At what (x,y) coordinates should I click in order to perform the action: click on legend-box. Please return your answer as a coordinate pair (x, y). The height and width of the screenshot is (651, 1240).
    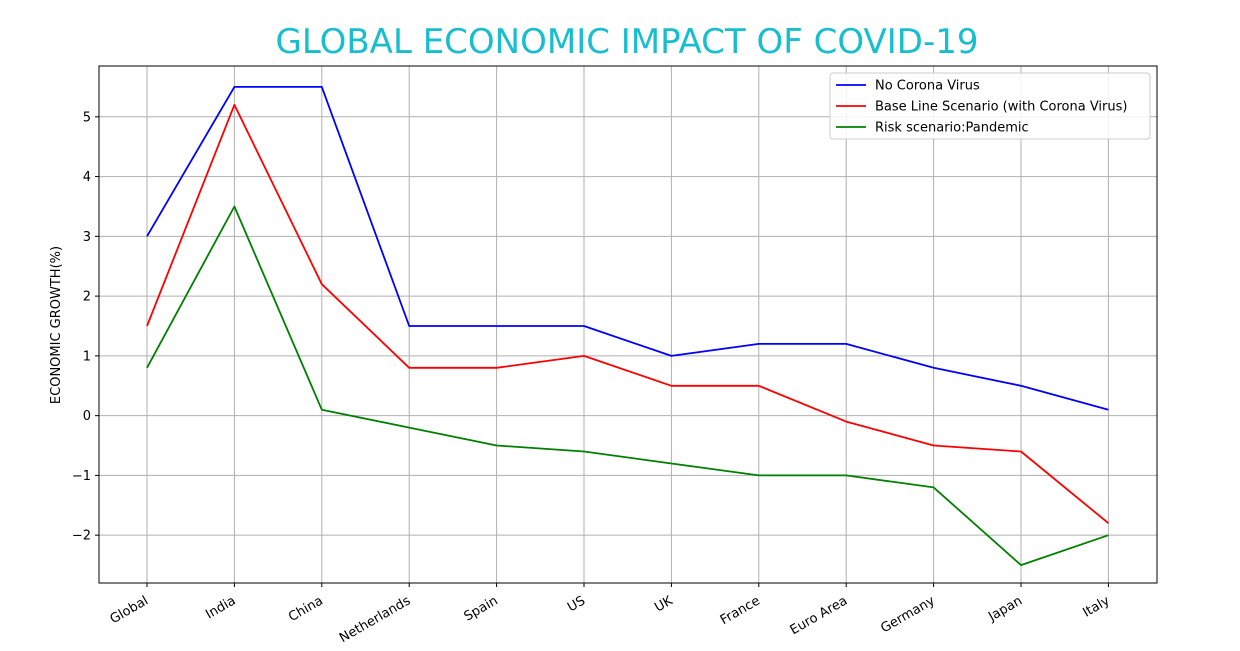
    Looking at the image, I should click on (990, 106).